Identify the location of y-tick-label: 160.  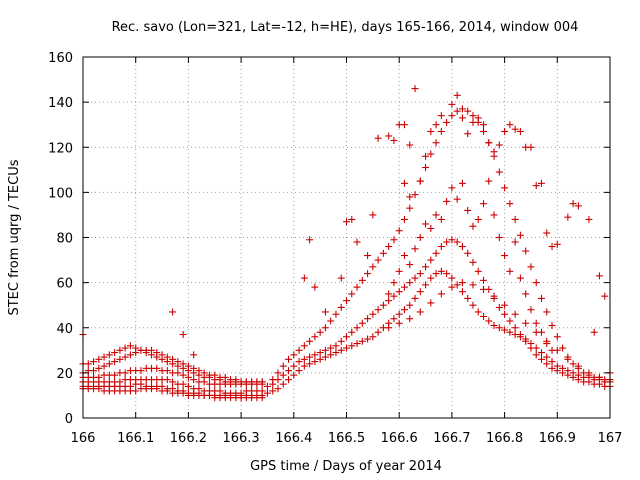
(60, 58).